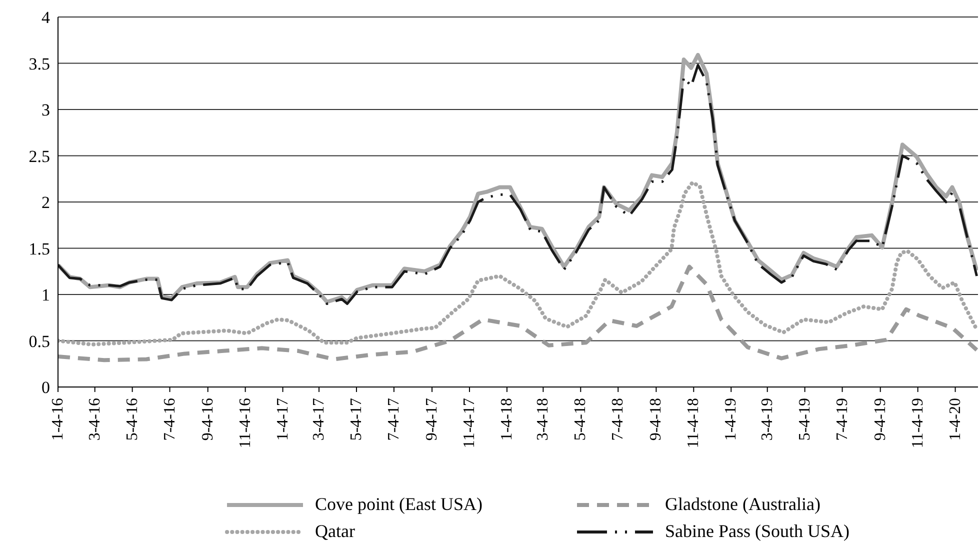  I want to click on x-tick-label: 5-4-19, so click(805, 419).